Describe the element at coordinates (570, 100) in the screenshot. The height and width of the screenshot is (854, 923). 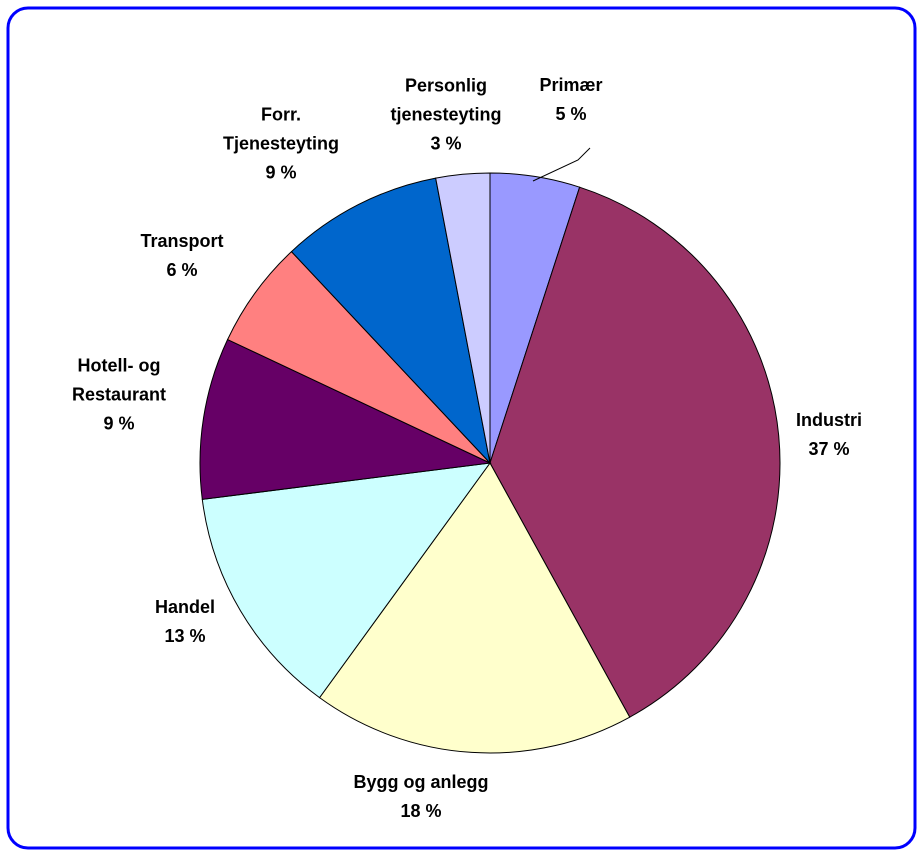
I see `slice-label: Primær 5 %` at that location.